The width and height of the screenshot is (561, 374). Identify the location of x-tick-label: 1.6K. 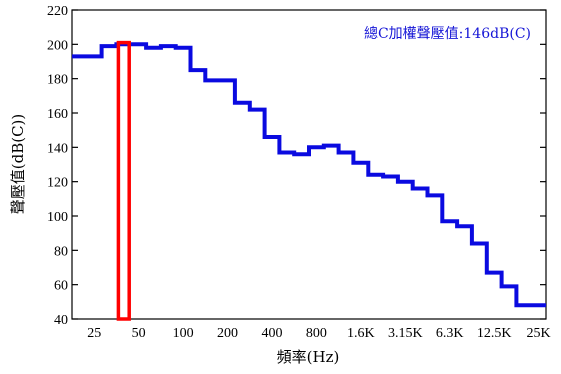
(361, 333).